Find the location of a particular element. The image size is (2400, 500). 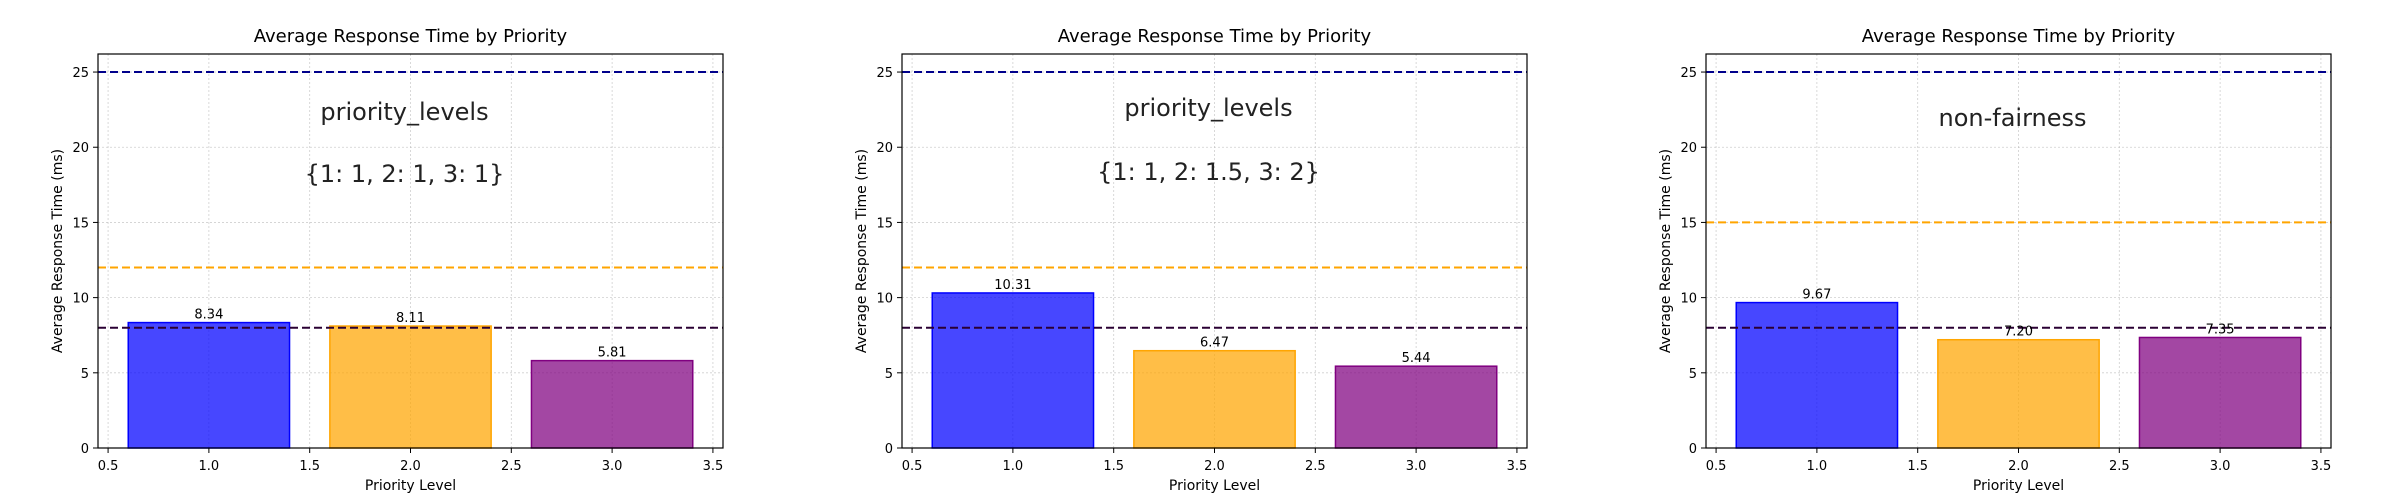

bar-value-label: 5.81 is located at coordinates (612, 353).